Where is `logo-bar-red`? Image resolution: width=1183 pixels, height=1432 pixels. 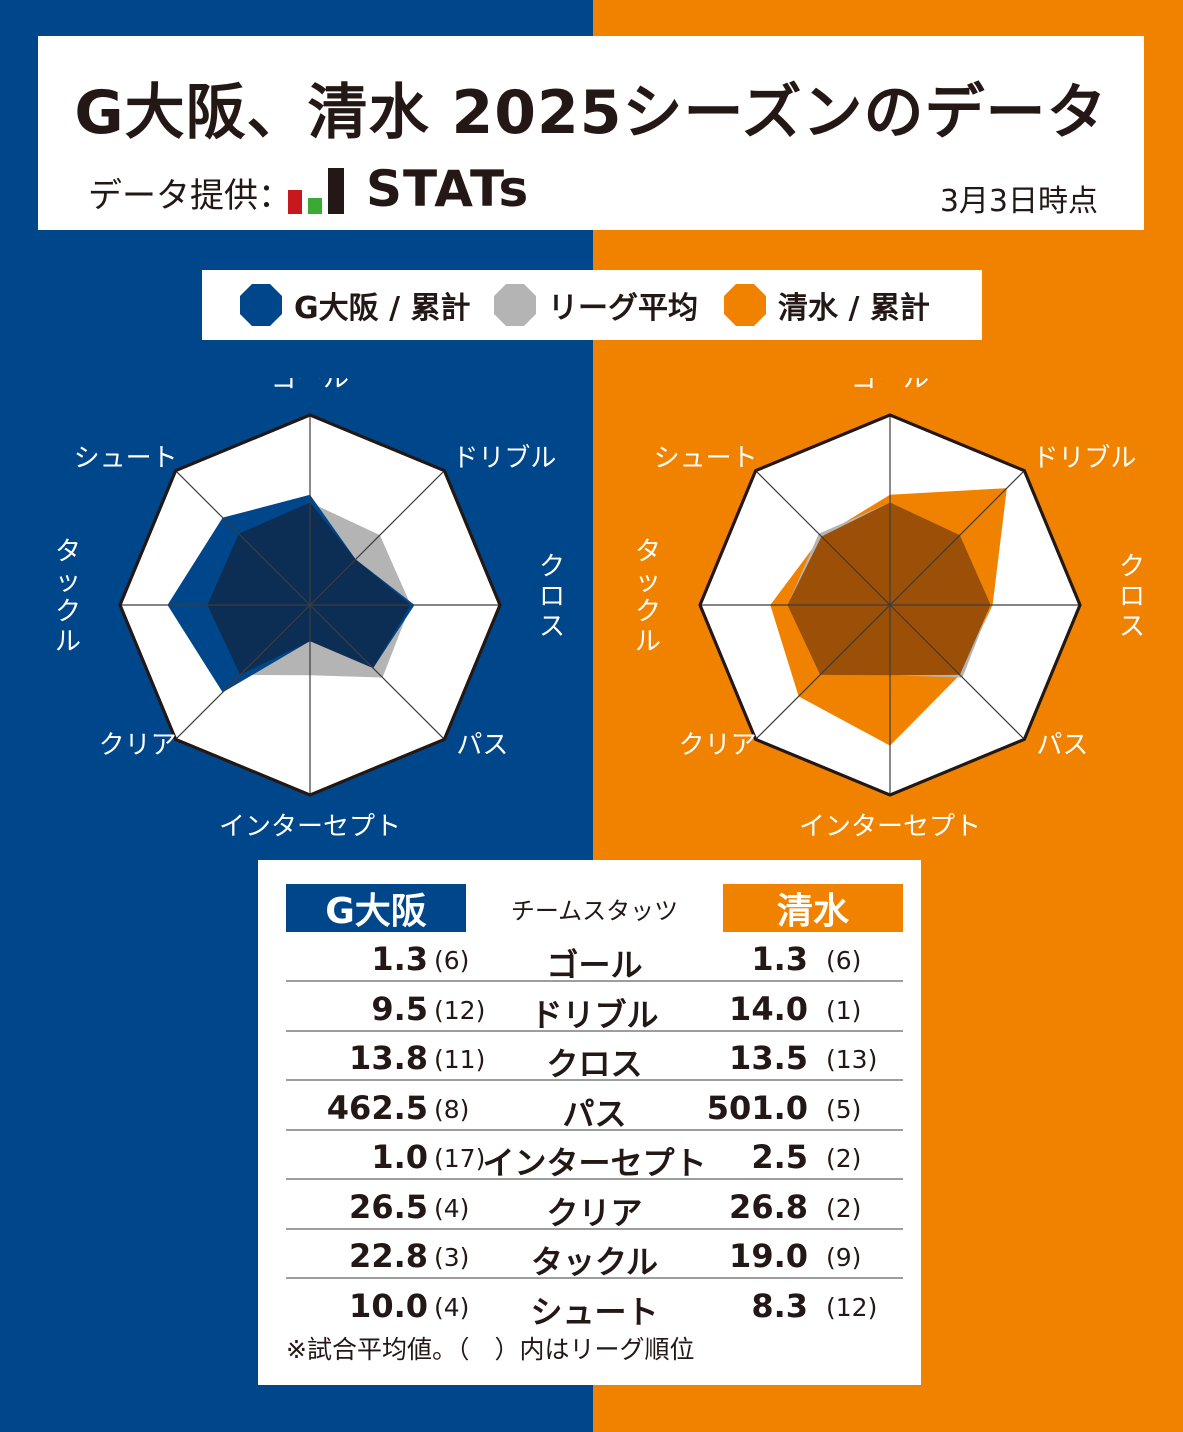 logo-bar-red is located at coordinates (295, 202).